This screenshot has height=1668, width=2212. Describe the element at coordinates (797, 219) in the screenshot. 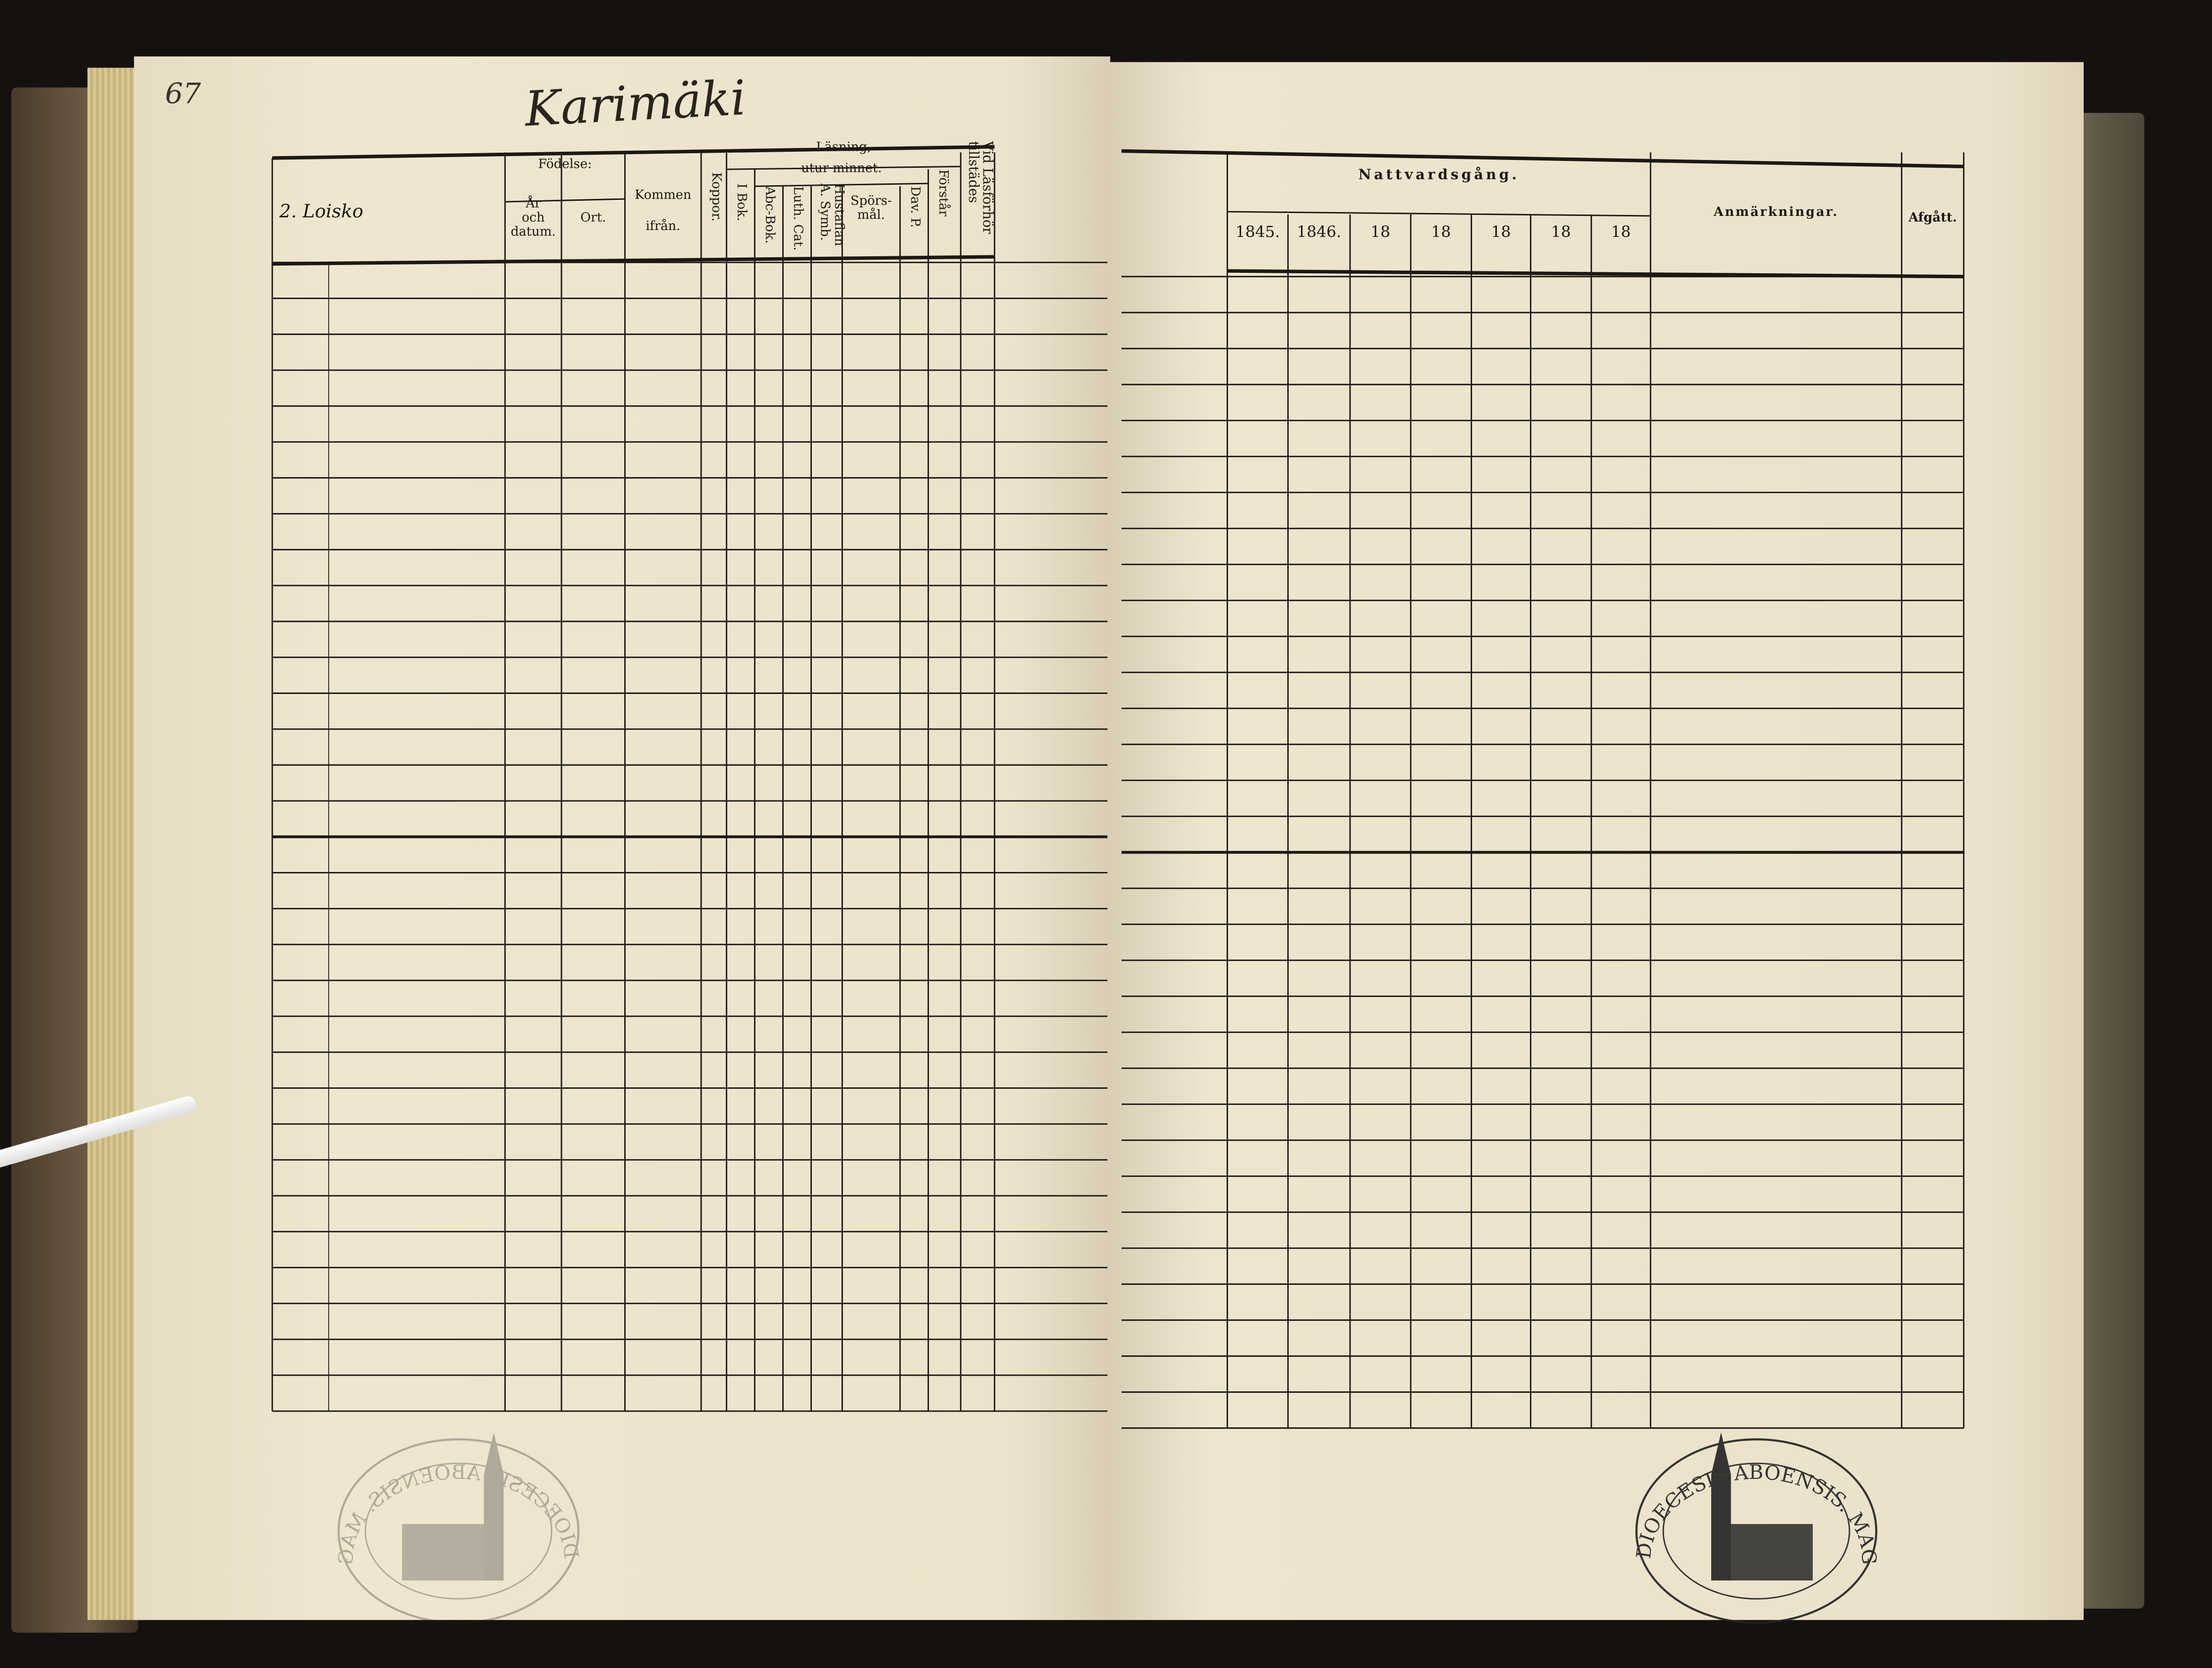

I see `header-luth-cat: Luth. Cat.` at that location.